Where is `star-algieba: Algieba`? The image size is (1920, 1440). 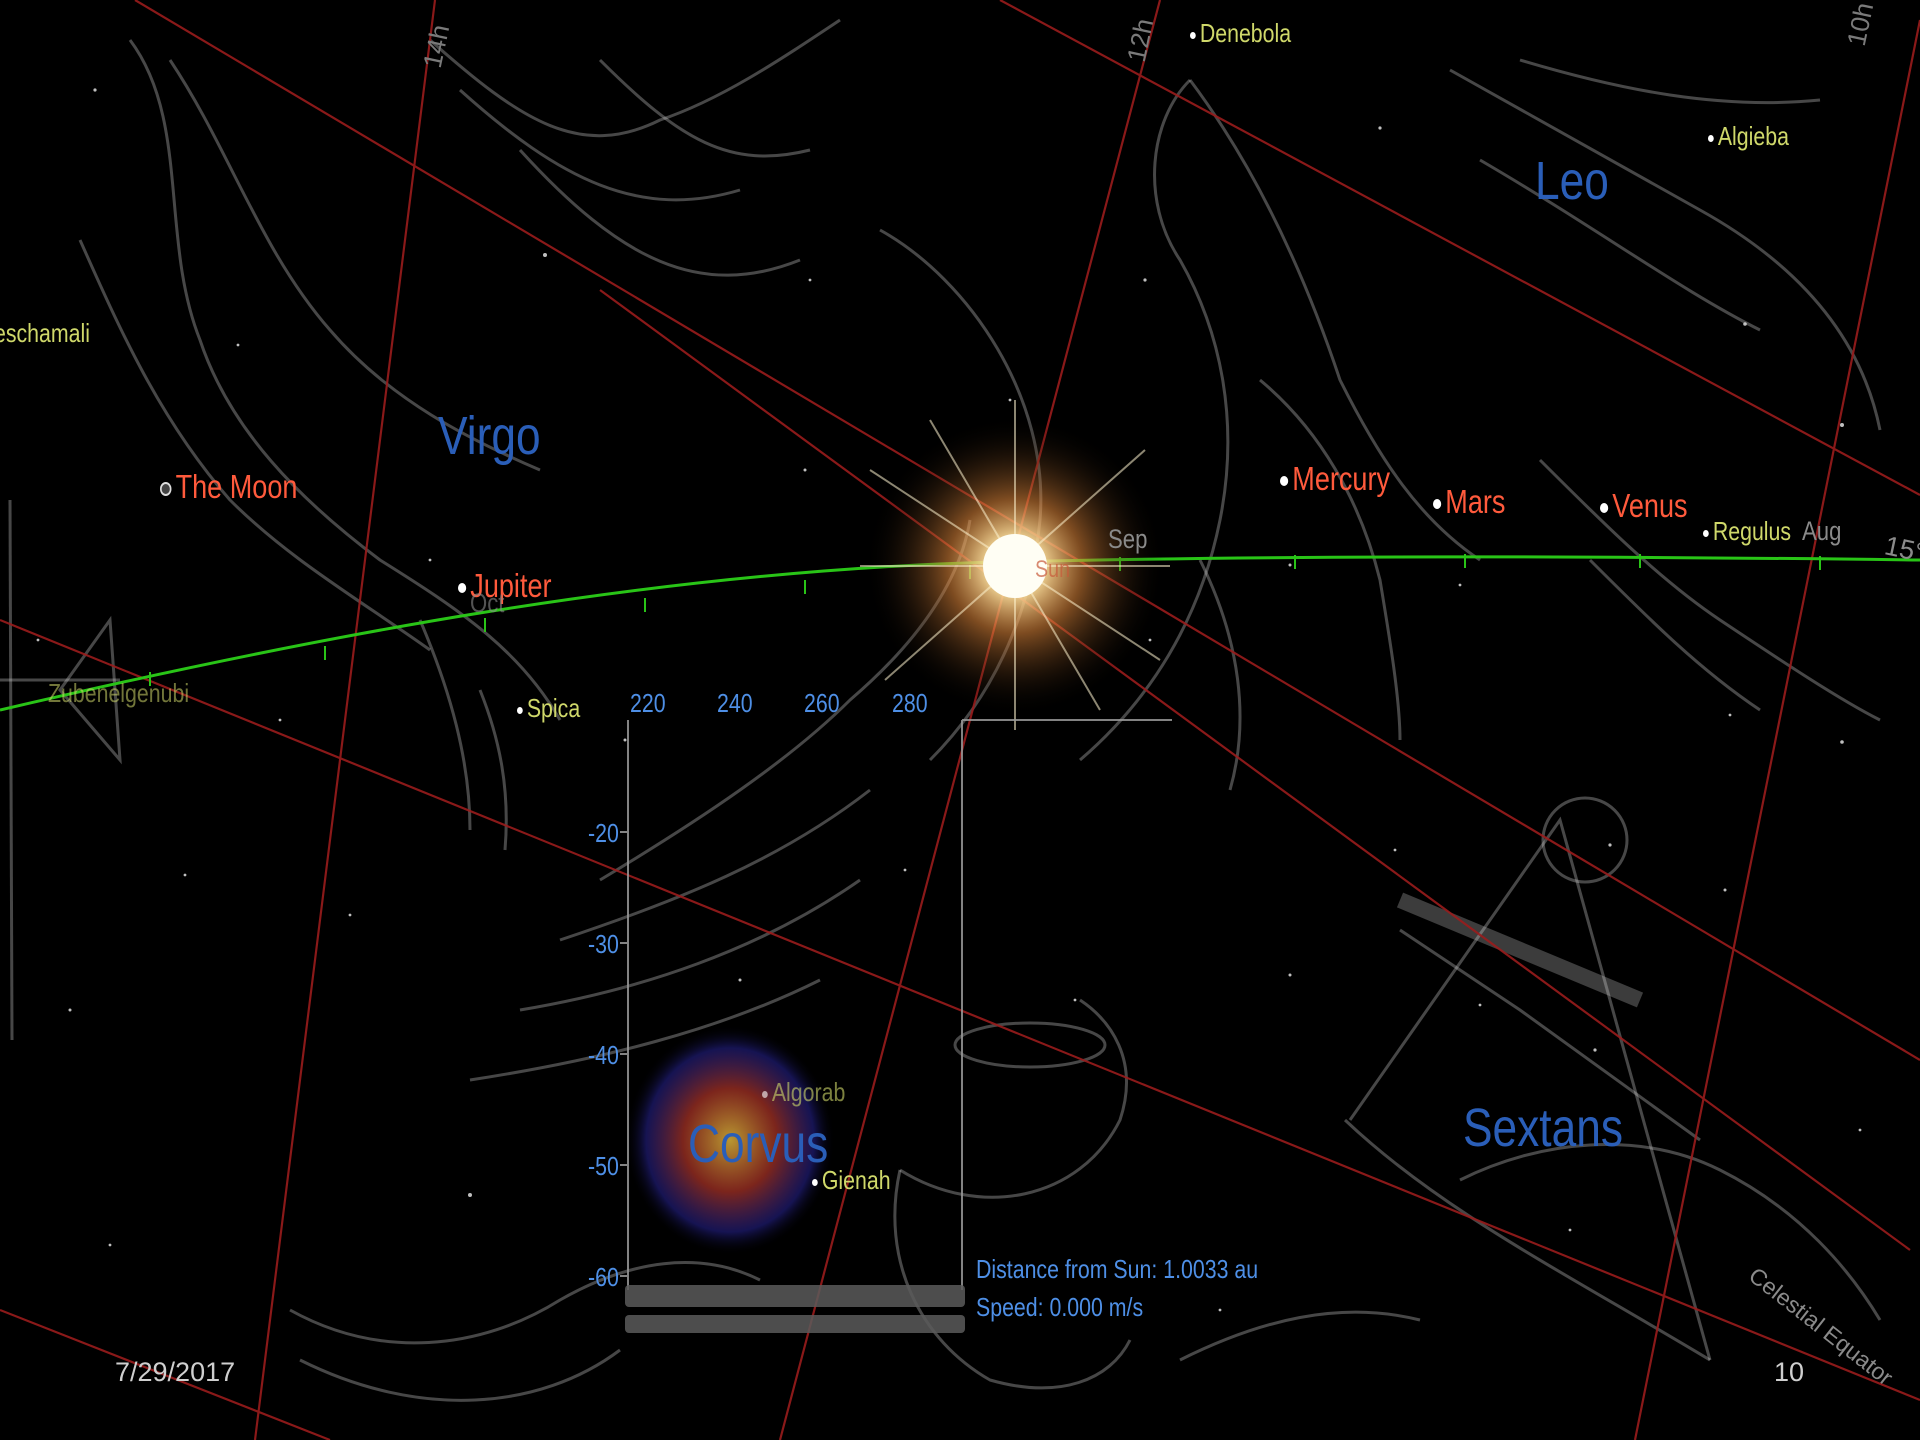
star-algieba: Algieba is located at coordinates (1748, 136).